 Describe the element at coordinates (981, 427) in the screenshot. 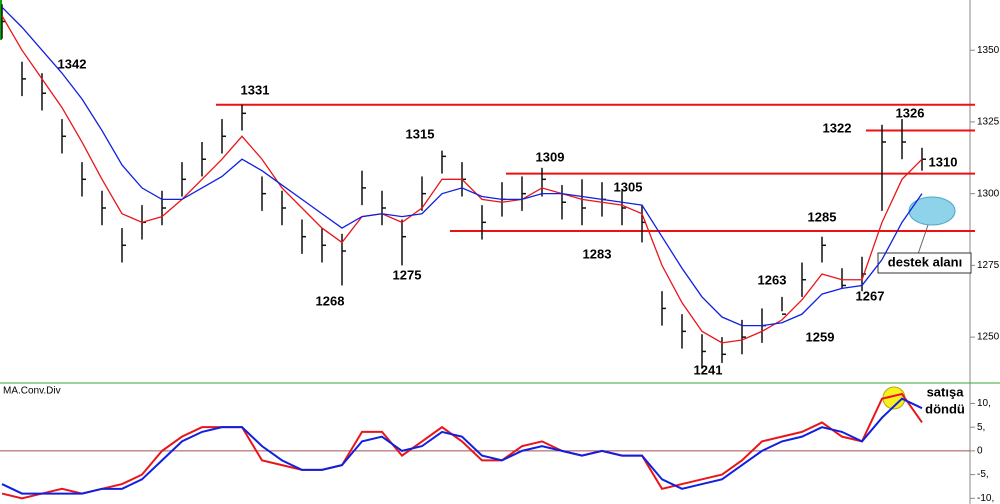

I see `y-tick-label: 5,` at that location.